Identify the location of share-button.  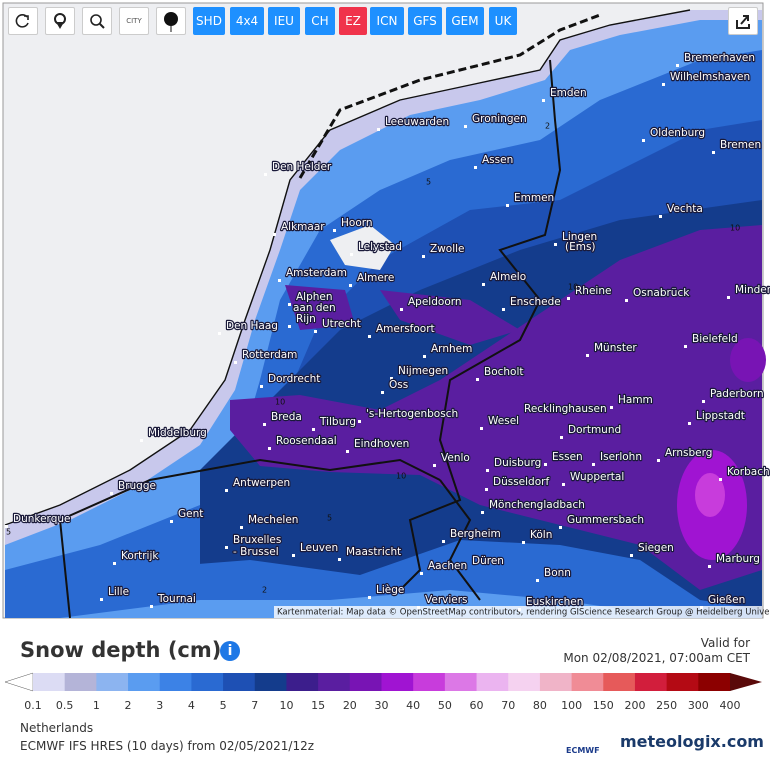
(743, 21).